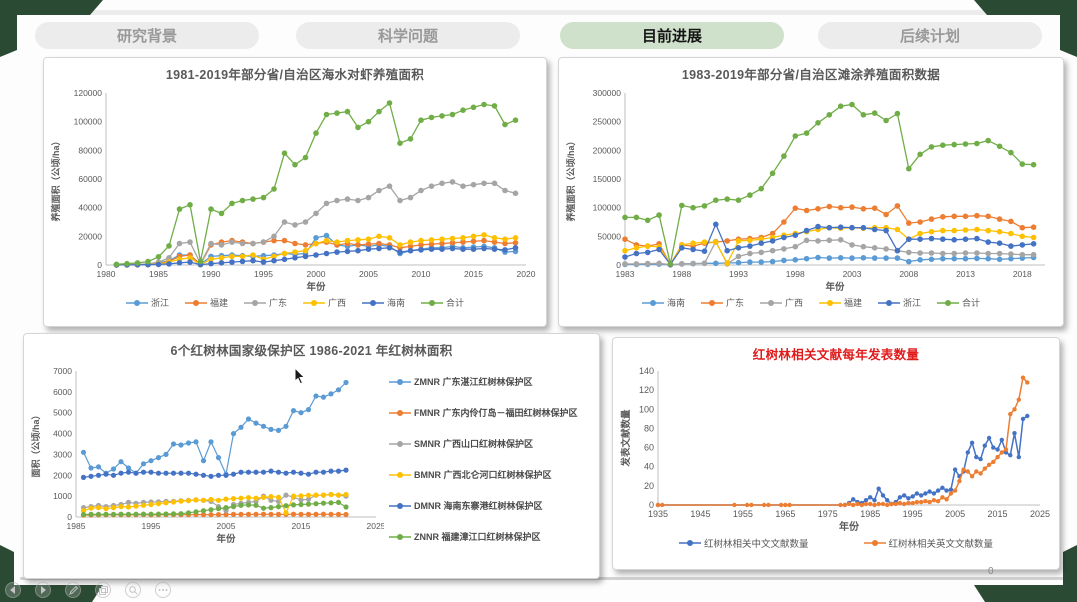 This screenshot has width=1077, height=602. Describe the element at coordinates (785, 514) in the screenshot. I see `svg-text: 1965` at that location.